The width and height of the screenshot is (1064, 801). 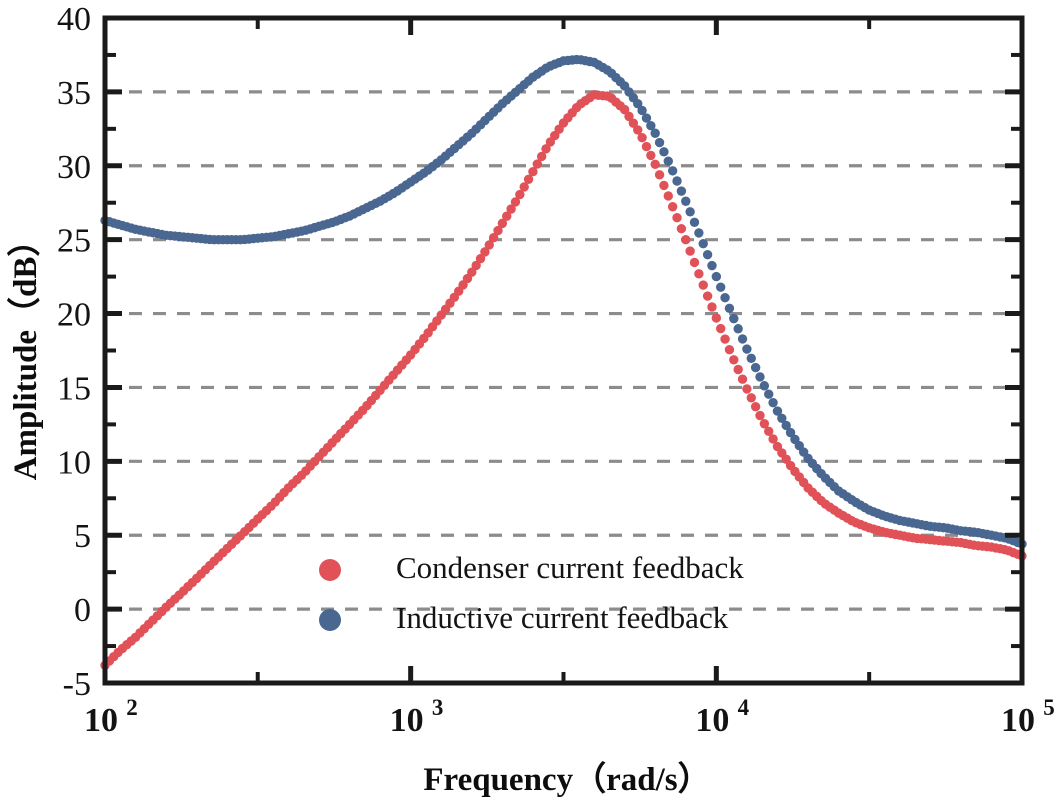 I want to click on x-tick-labels: 10 2 10 3 10 4 10 5, so click(x=569, y=717).